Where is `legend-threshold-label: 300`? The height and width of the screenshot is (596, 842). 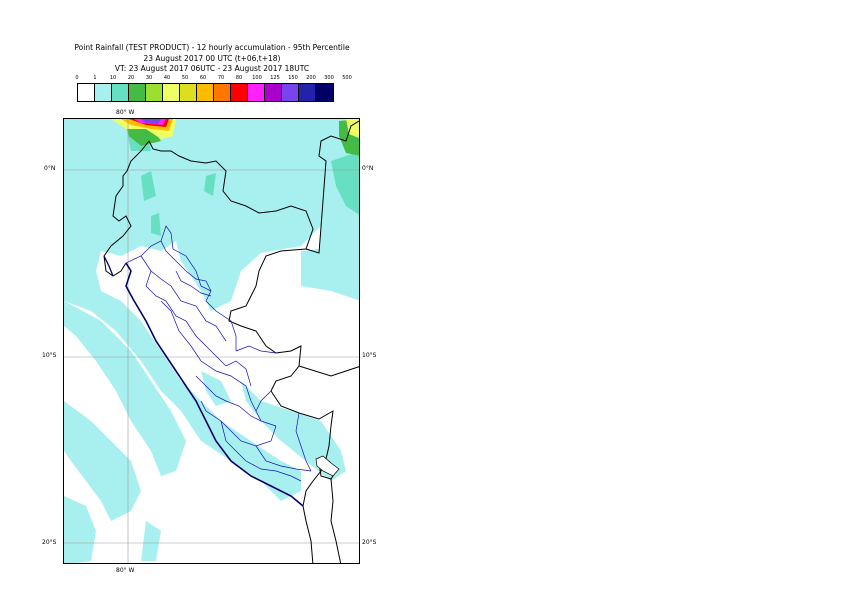 legend-threshold-label: 300 is located at coordinates (329, 78).